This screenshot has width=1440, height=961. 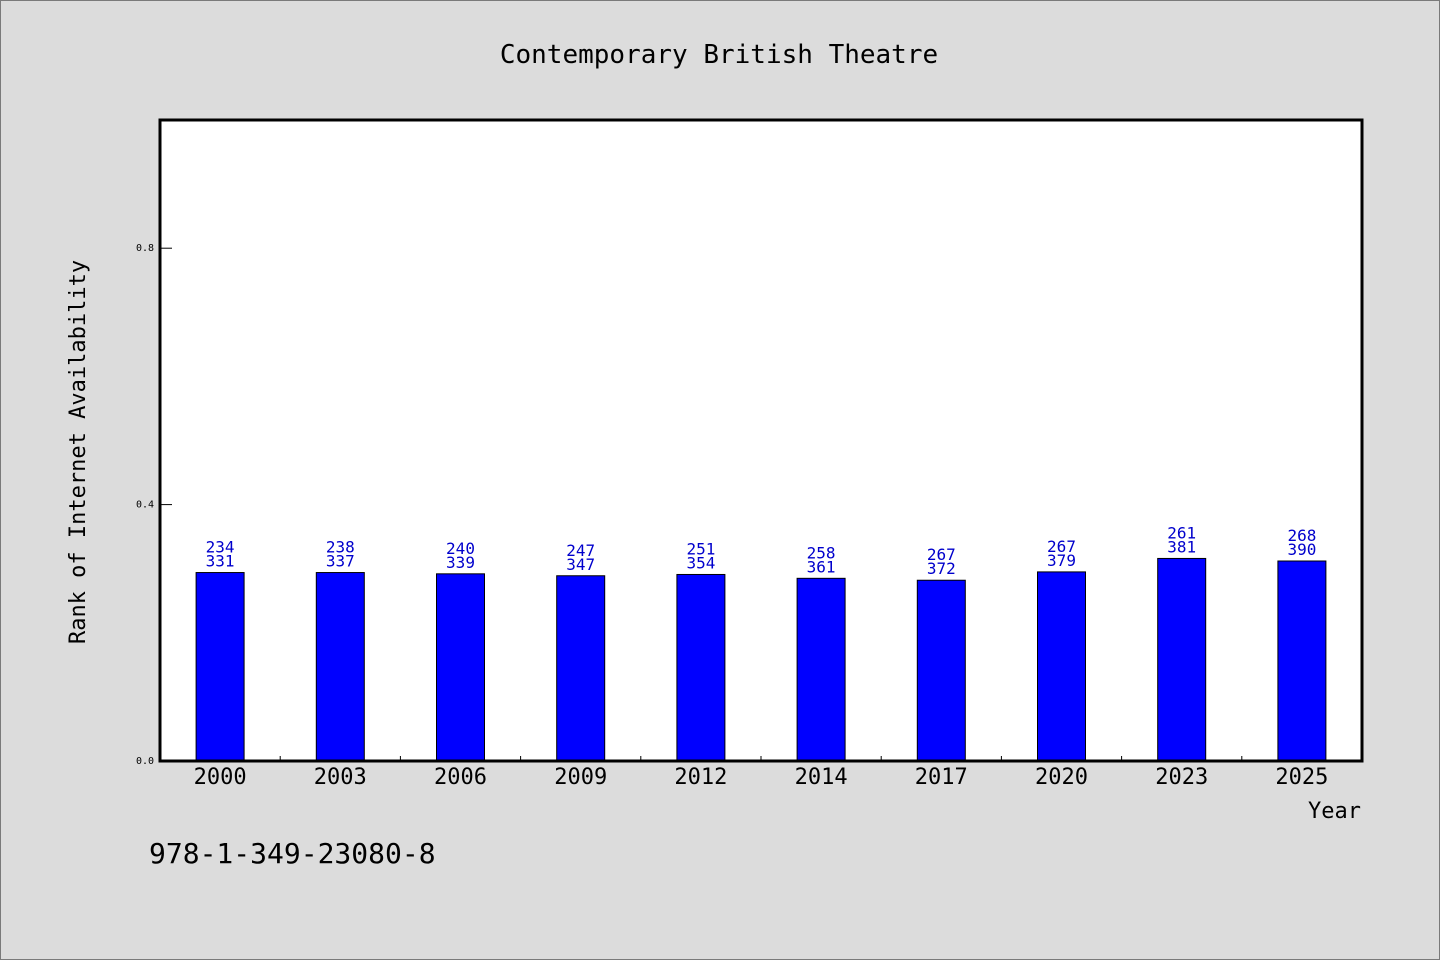 I want to click on bar-value-label: 337, so click(x=340, y=561).